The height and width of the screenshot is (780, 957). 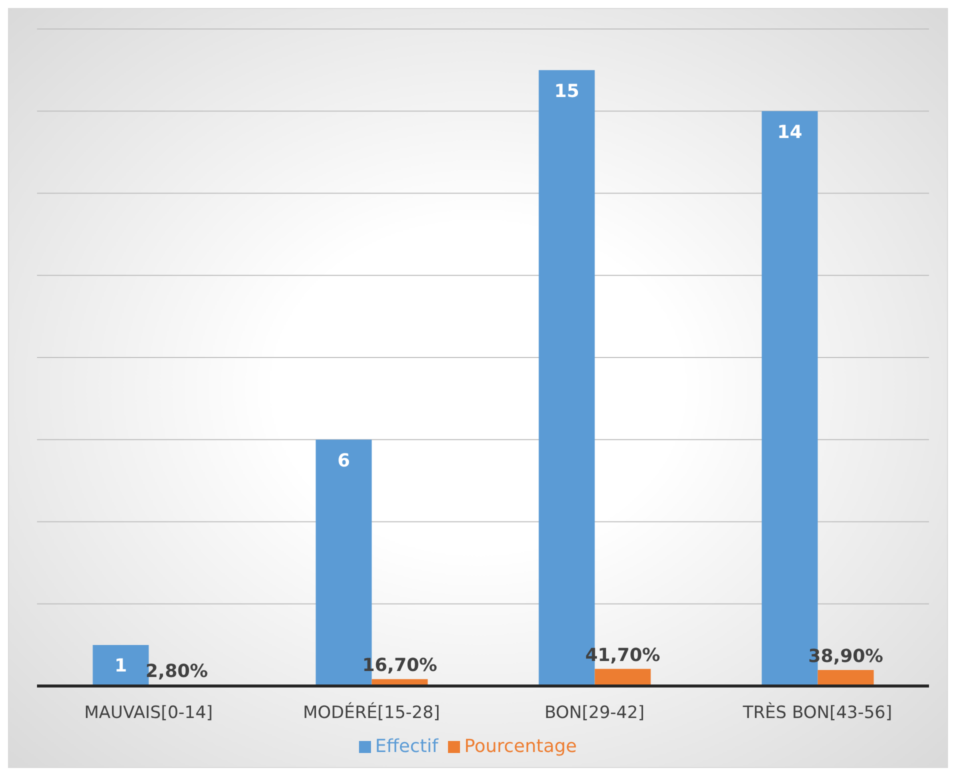 I want to click on data-label: 6, so click(x=343, y=461).